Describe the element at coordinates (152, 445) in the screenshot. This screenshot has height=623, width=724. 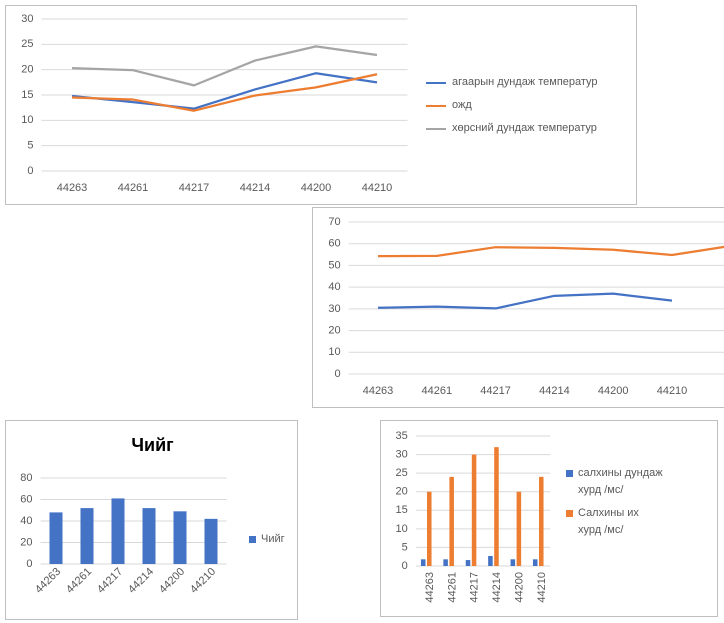
I see `chart-title: Чийг` at that location.